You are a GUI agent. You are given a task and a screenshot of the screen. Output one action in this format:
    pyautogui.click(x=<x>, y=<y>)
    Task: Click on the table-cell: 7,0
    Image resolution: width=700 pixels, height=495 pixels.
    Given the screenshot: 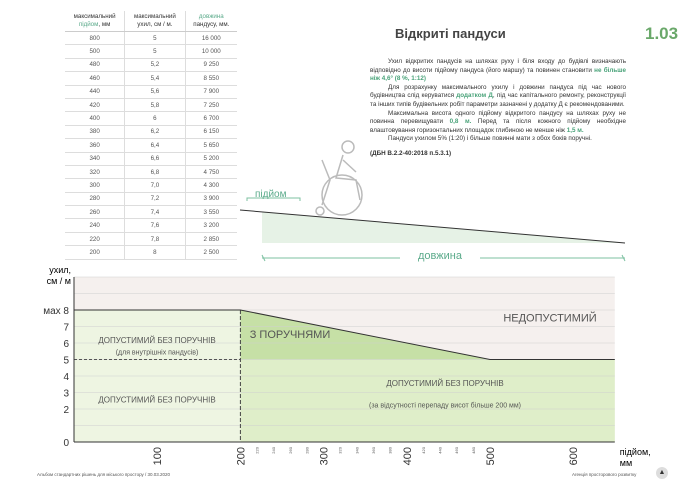 What is the action you would take?
    pyautogui.click(x=155, y=185)
    